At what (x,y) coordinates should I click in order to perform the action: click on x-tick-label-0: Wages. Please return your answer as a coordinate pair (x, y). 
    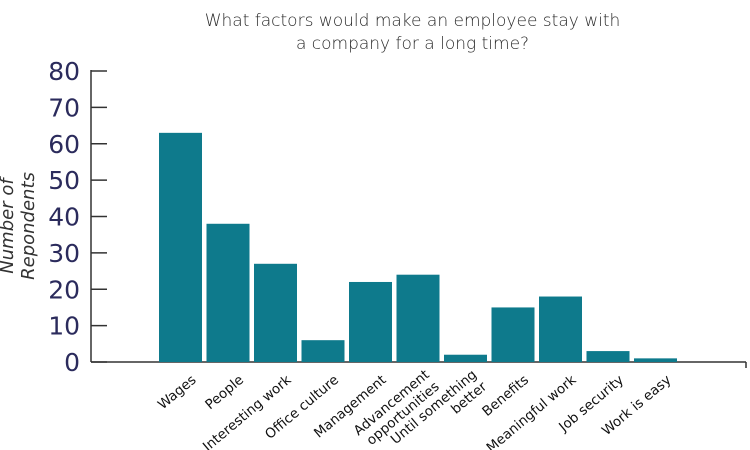
    Looking at the image, I should click on (177, 392).